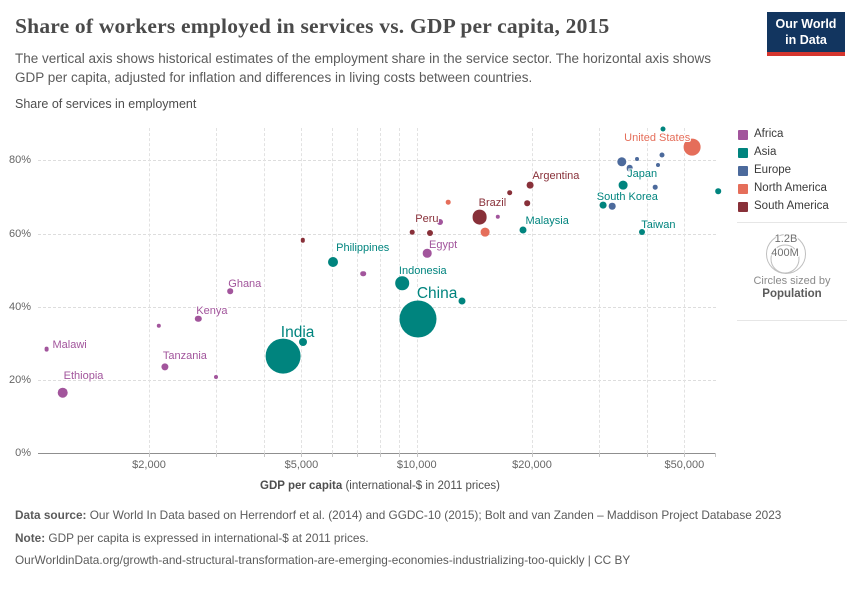 The height and width of the screenshot is (600, 850). I want to click on data-point-india, so click(283, 356).